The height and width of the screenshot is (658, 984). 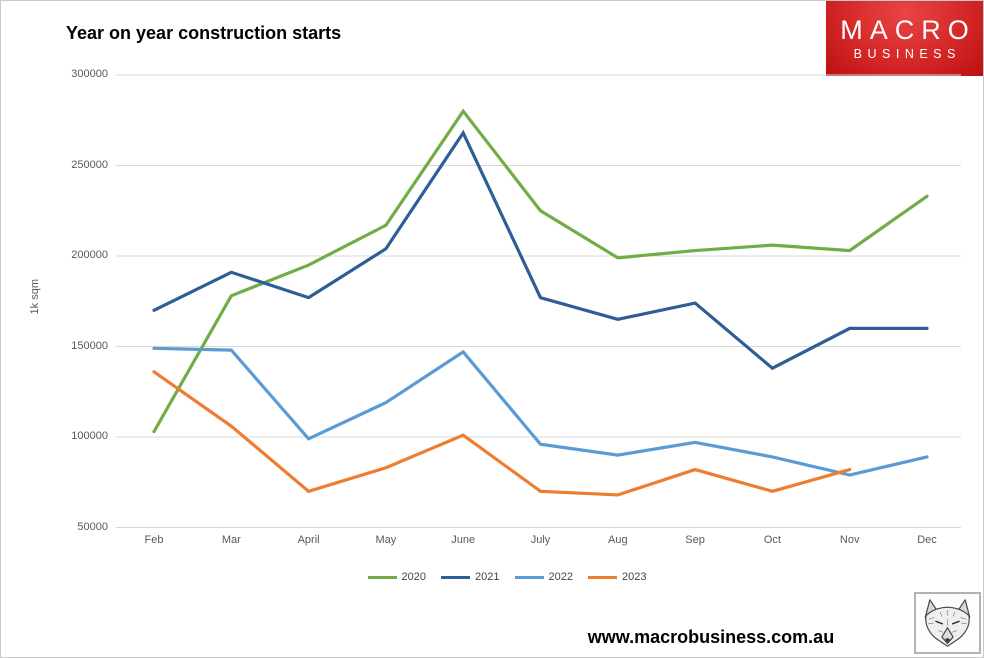 I want to click on x-tick-label-april: April, so click(x=308, y=540).